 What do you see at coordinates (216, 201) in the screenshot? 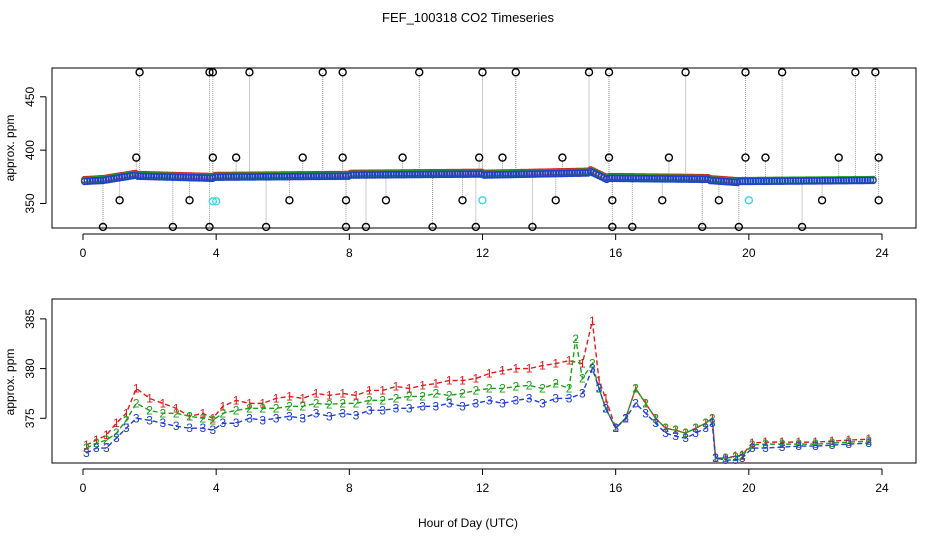
I see `top-cyan-point` at bounding box center [216, 201].